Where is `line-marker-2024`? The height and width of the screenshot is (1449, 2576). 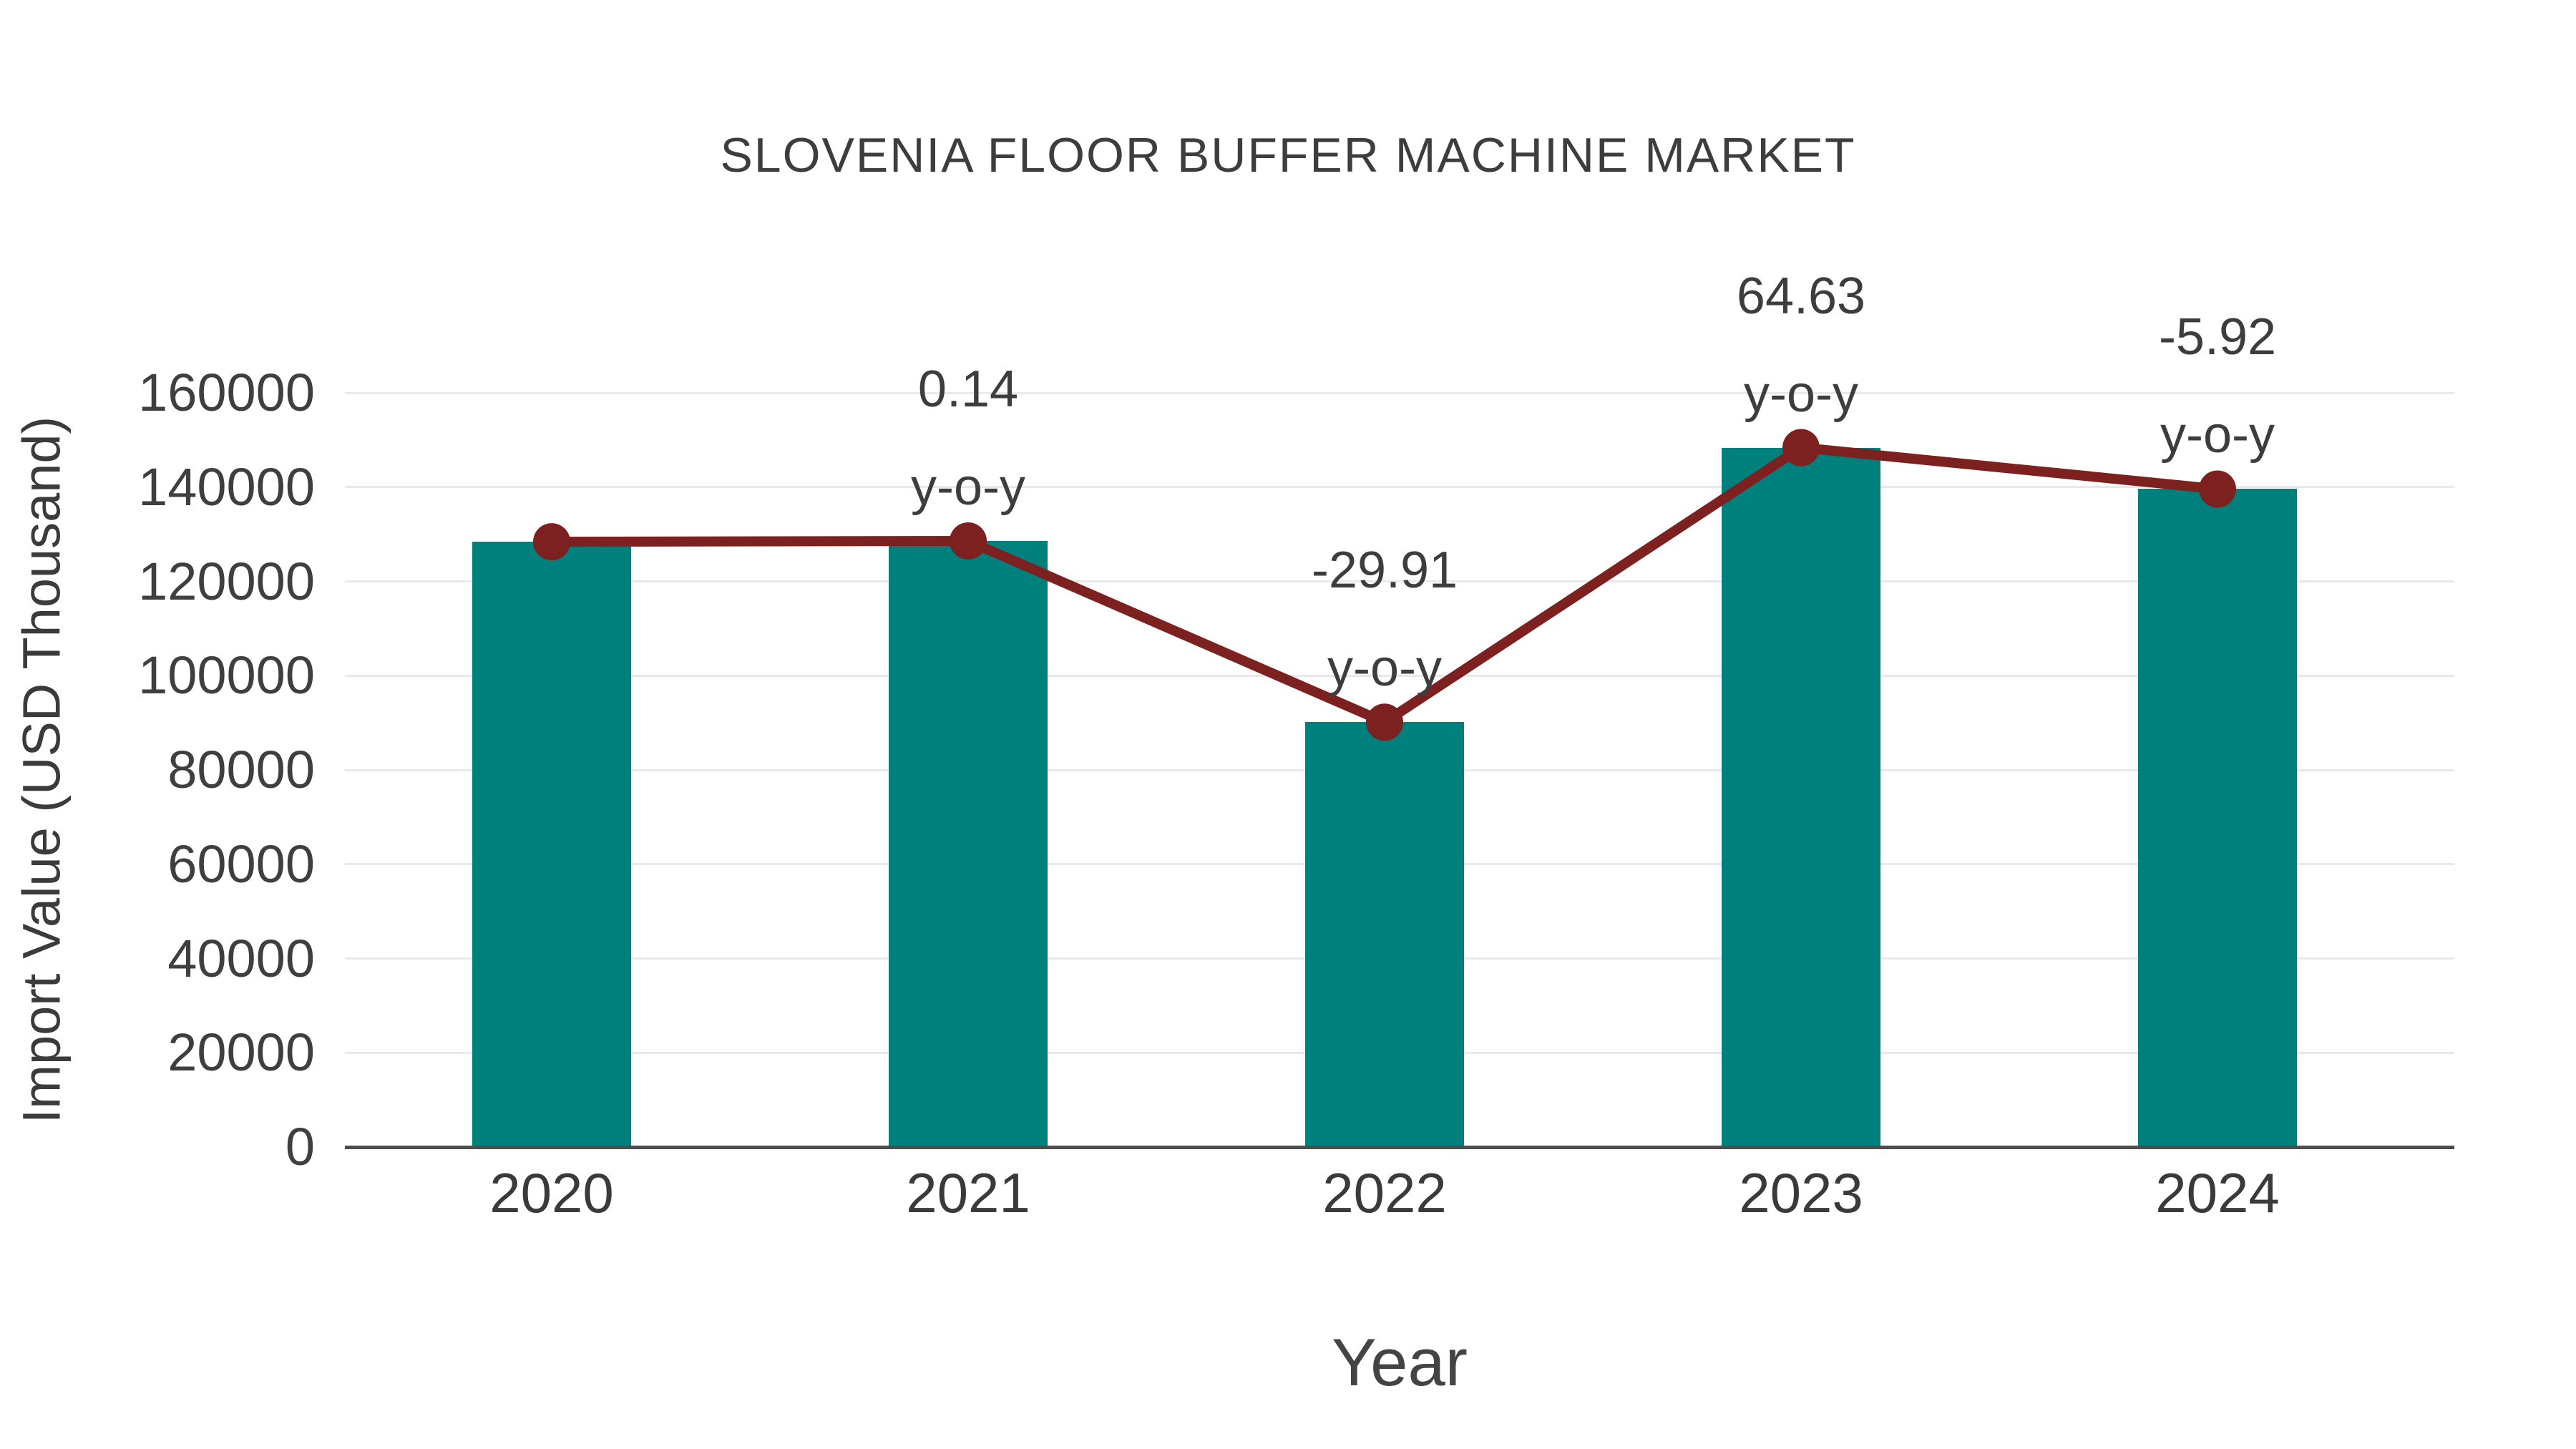 line-marker-2024 is located at coordinates (2217, 489).